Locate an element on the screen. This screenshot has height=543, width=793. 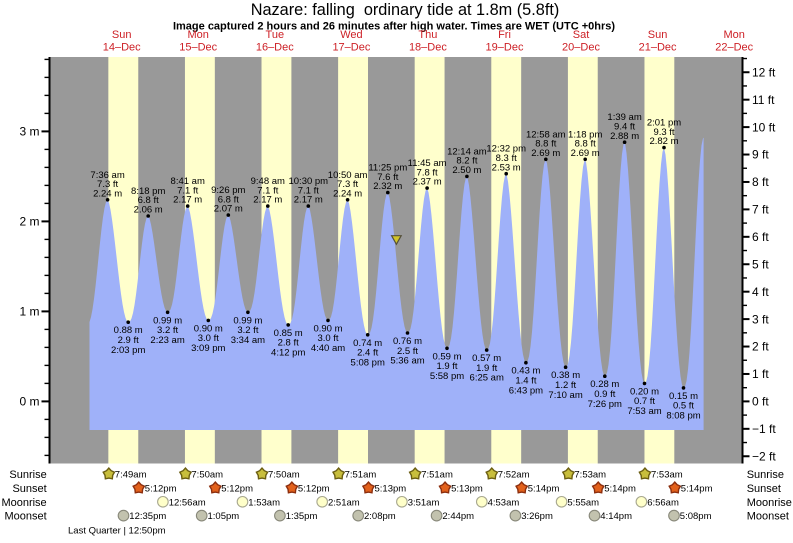
svg-text: 2 m is located at coordinates (29, 222).